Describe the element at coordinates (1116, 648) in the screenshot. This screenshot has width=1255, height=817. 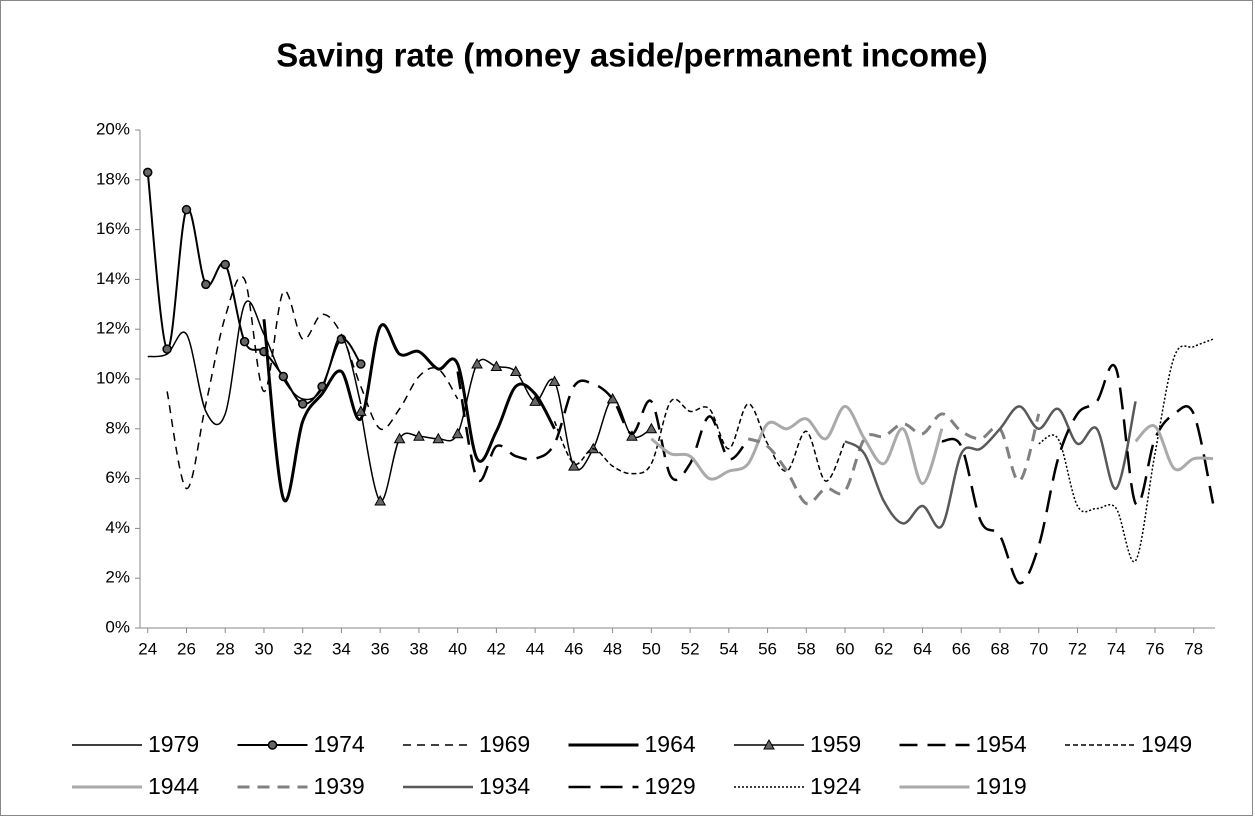
I see `x-tick-label: 74` at that location.